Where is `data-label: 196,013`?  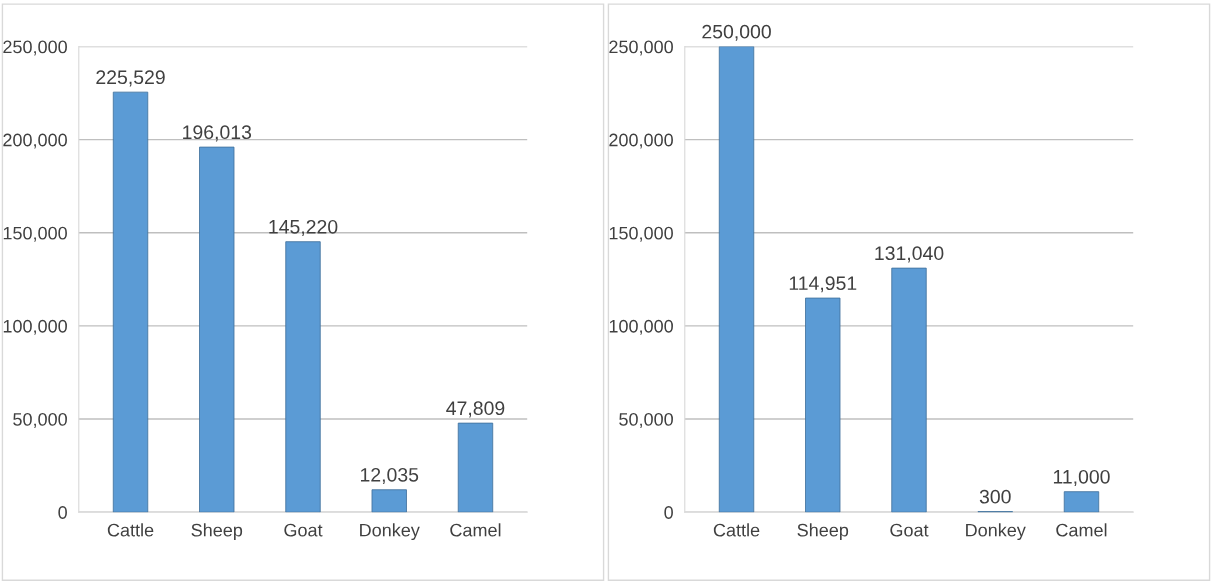 data-label: 196,013 is located at coordinates (217, 133).